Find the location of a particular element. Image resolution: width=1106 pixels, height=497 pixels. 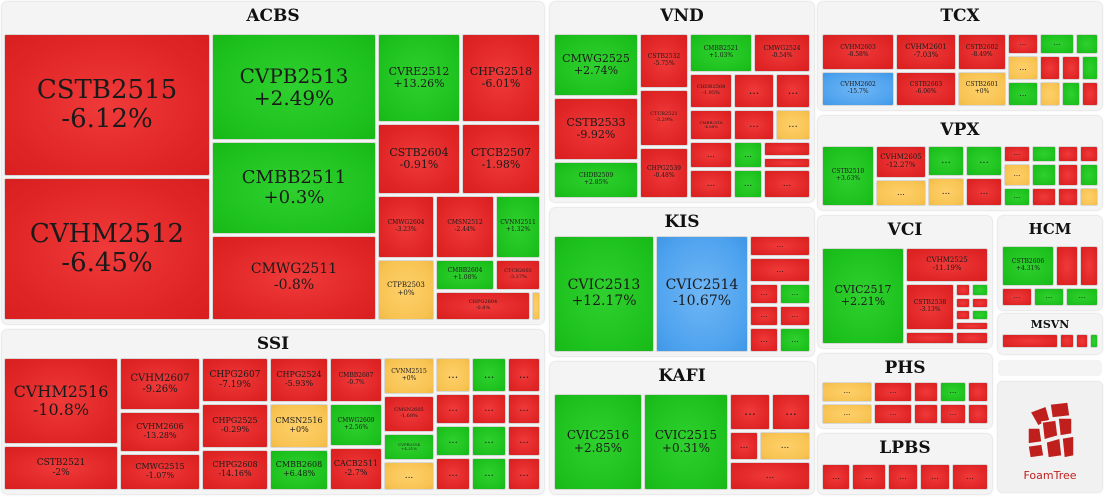

cell-cmbb2511: CMBB2511 +0.3% is located at coordinates (294, 188).